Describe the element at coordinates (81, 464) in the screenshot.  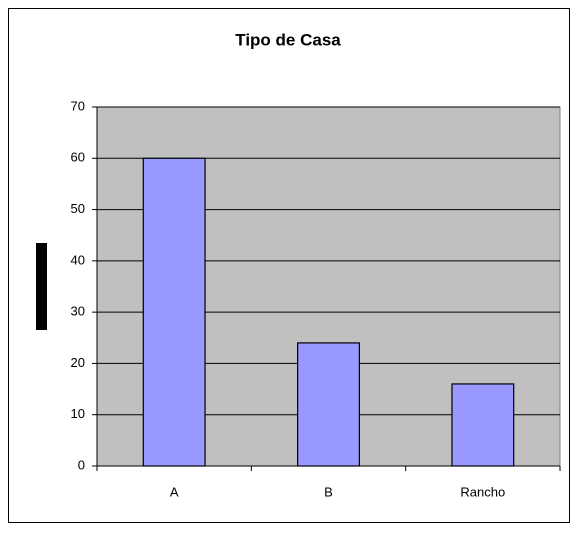
I see `y-tick-label: 0` at that location.